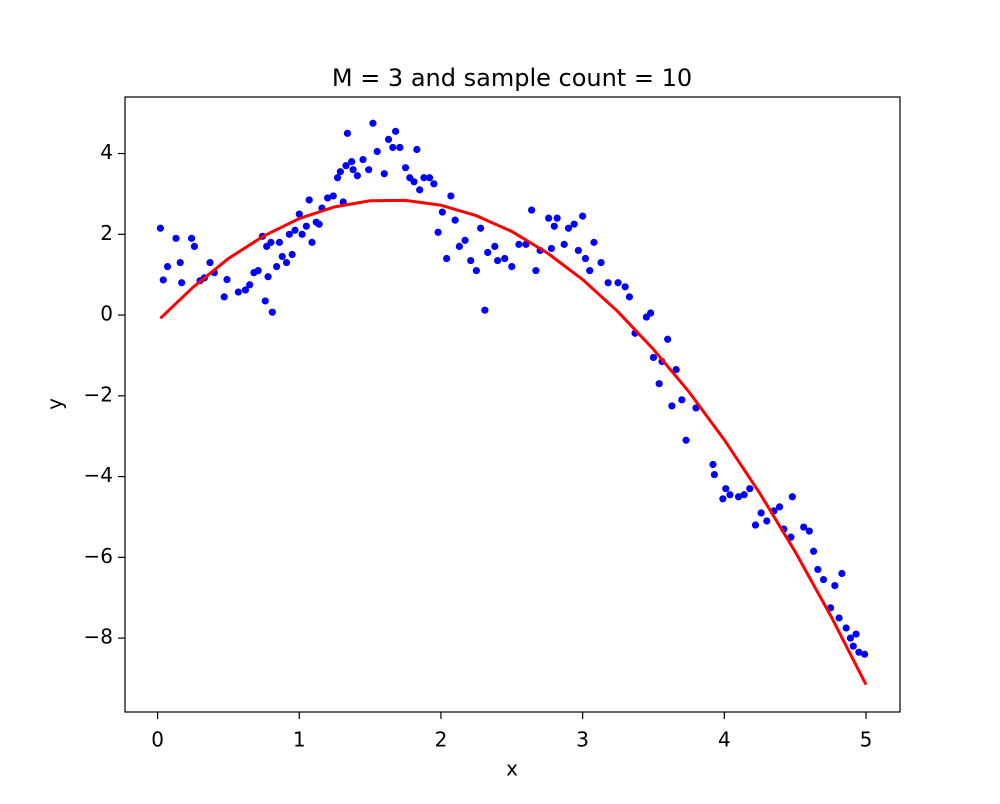 This screenshot has width=1000, height=804. I want to click on y-tick-label: 4, so click(106, 152).